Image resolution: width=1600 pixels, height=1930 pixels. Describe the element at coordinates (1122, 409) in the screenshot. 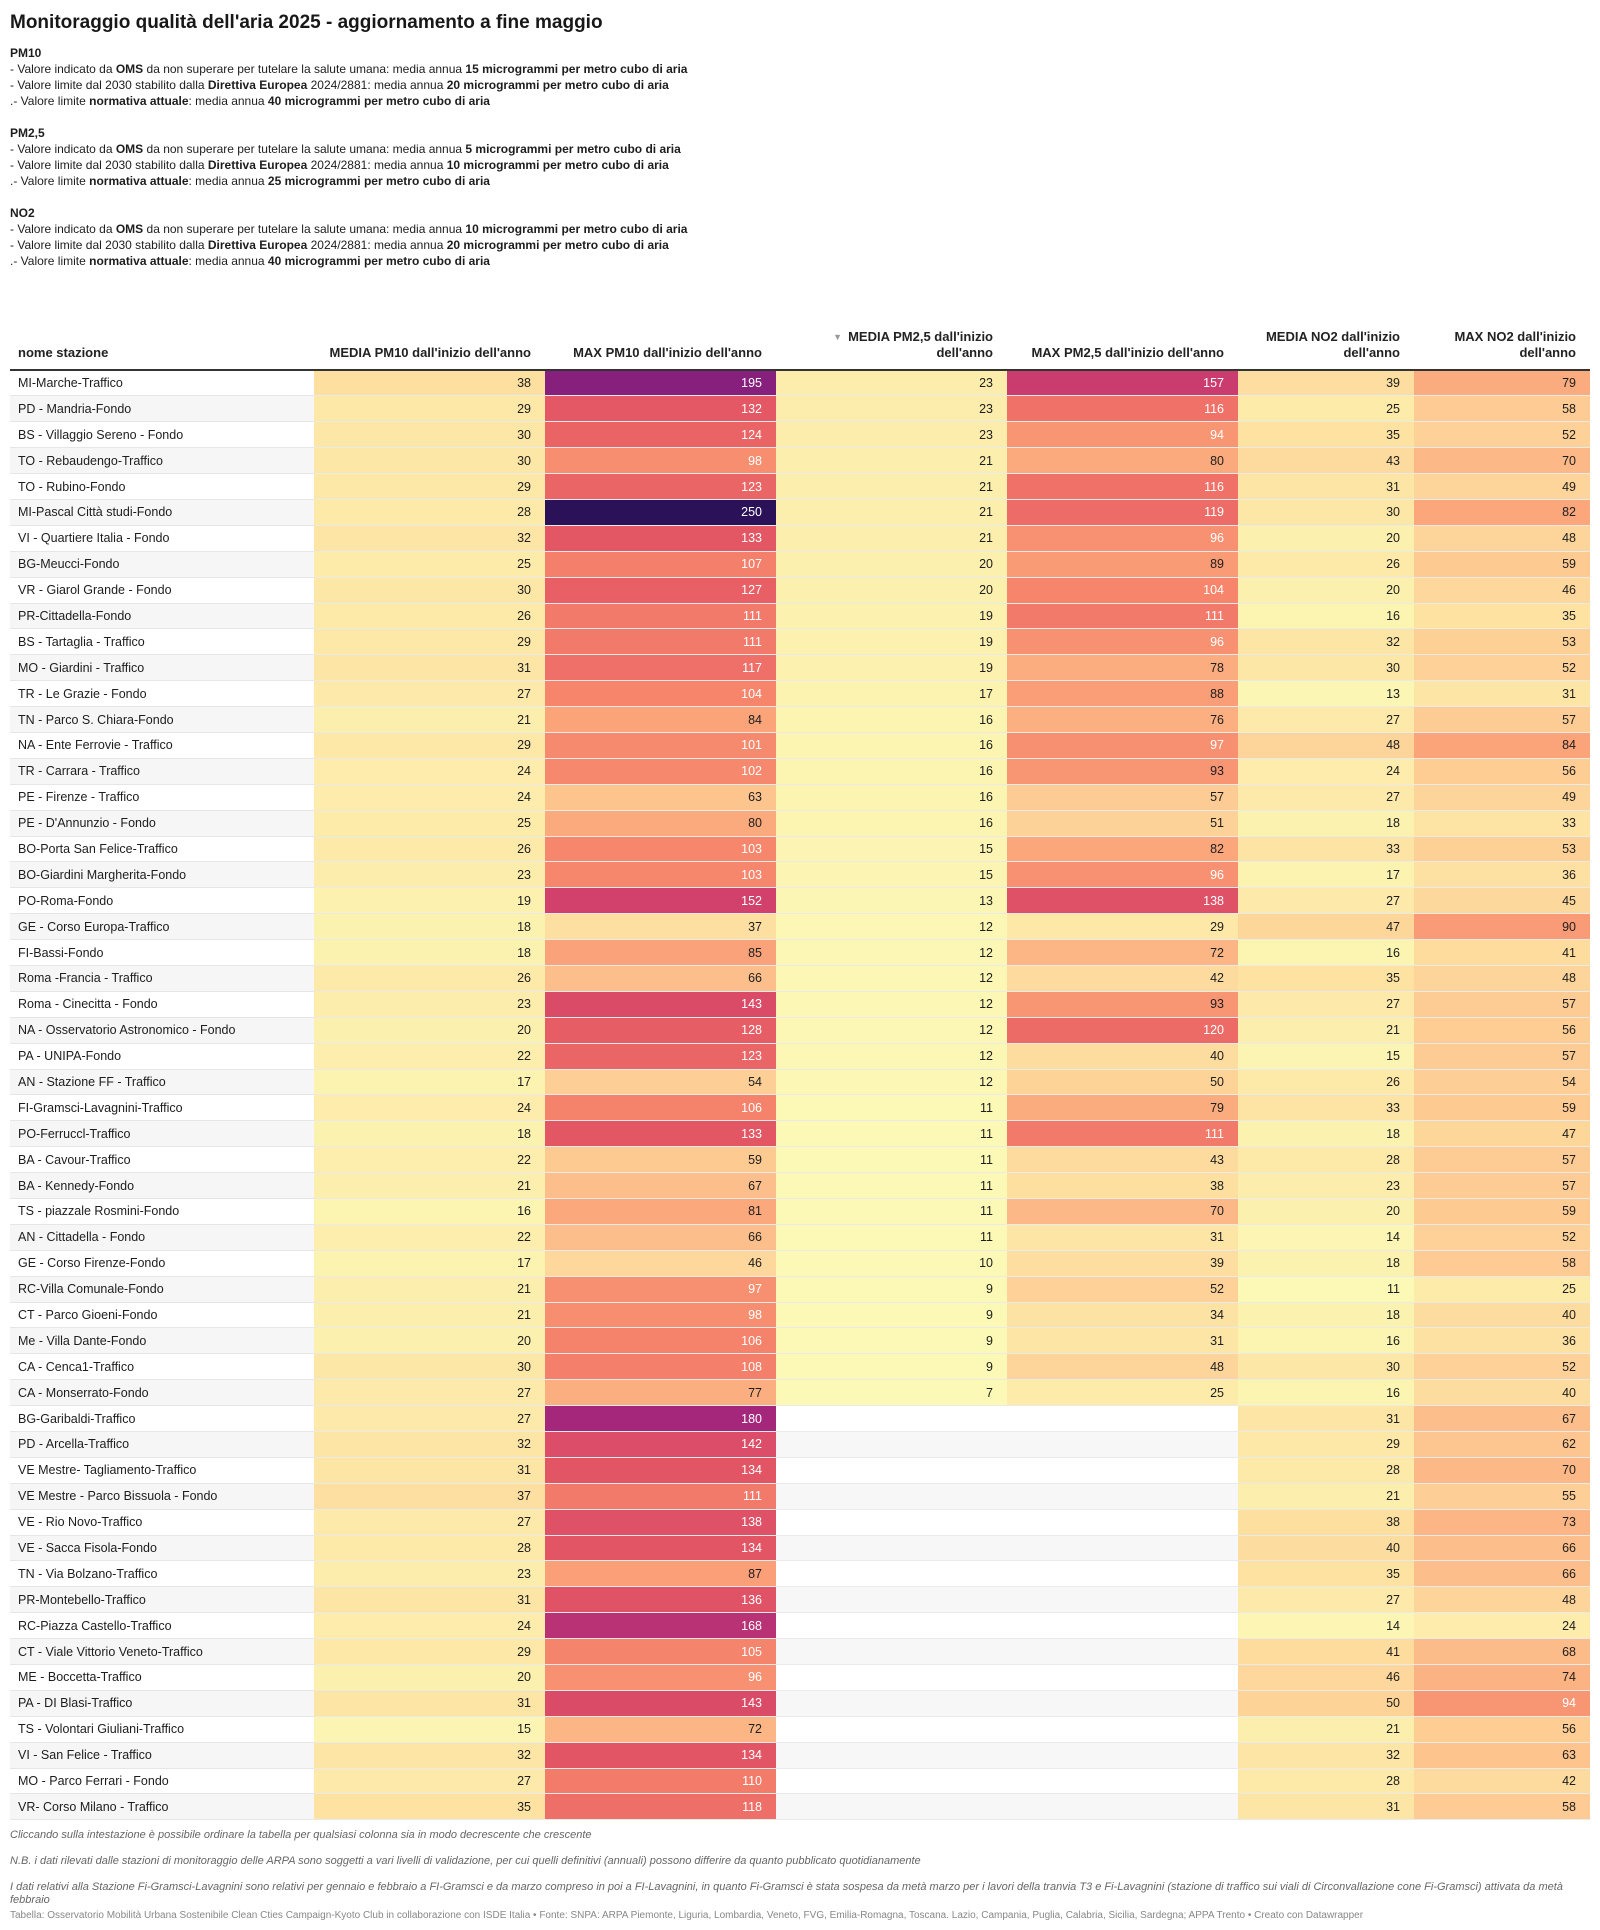

I see `value-cell: 116` at that location.